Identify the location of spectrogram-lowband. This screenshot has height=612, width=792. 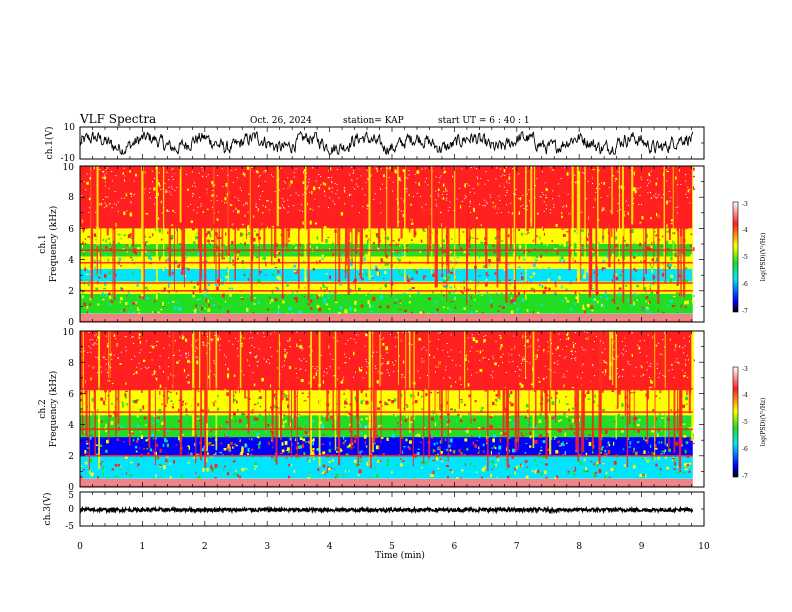
(386, 316).